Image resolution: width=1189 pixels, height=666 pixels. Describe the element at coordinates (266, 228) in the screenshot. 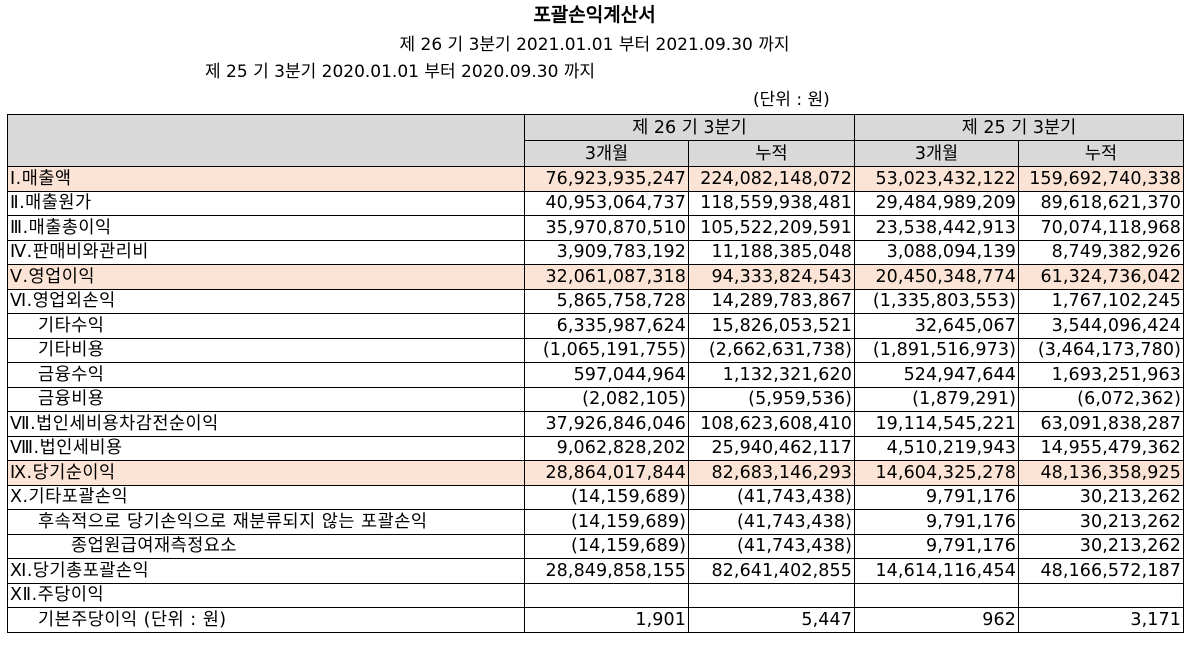

I see `row-label: Ⅲ.매출총이익` at that location.